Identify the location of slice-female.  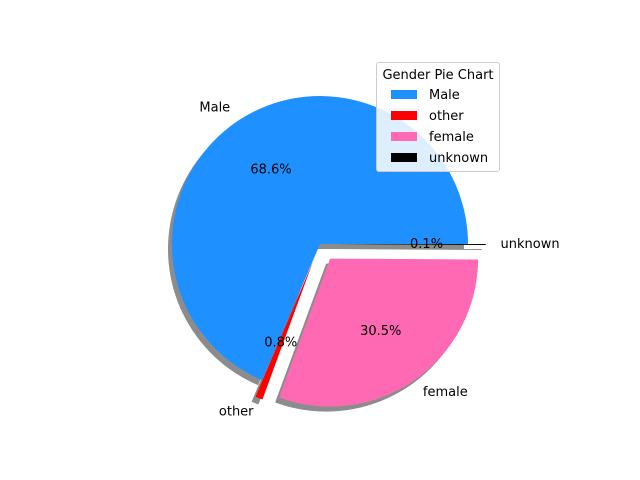
(379, 332).